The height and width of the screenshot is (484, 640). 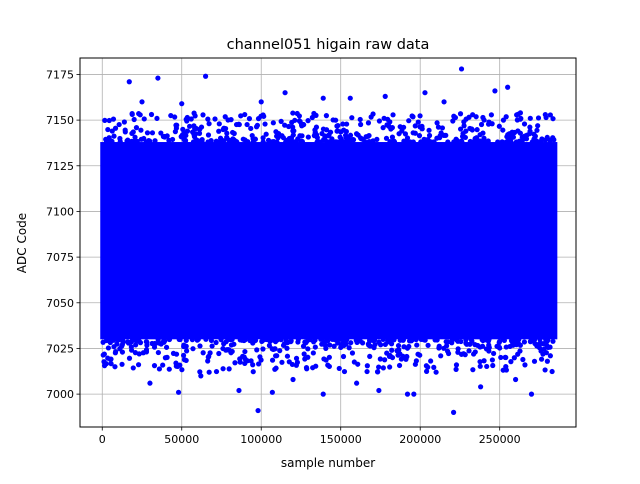 What do you see at coordinates (341, 439) in the screenshot?
I see `x-tick-label: 150000` at bounding box center [341, 439].